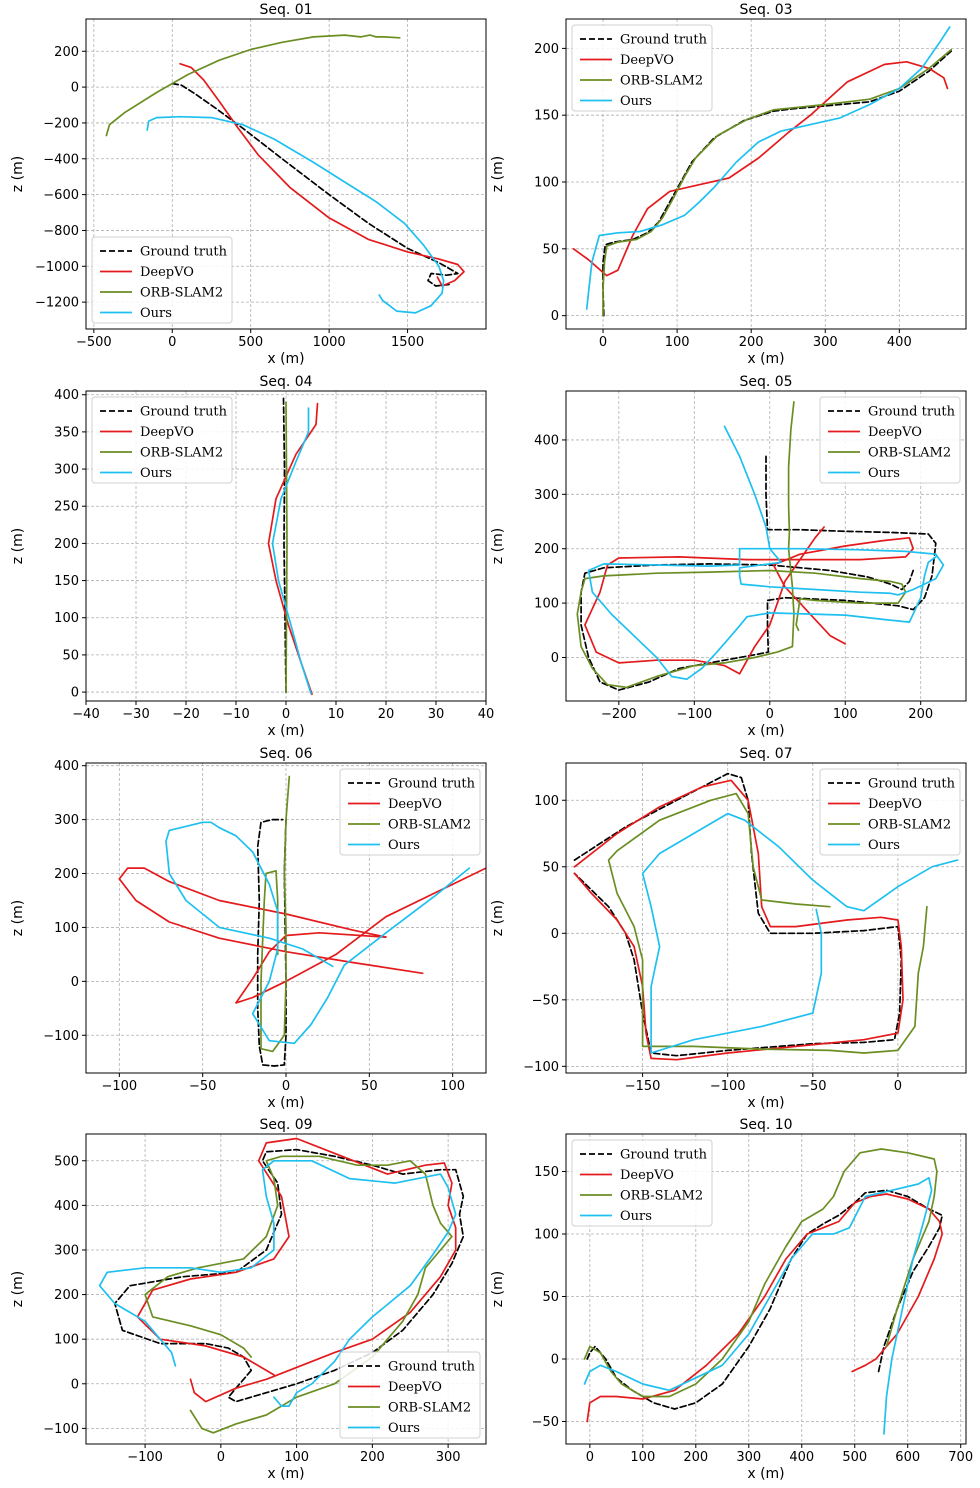 This screenshot has width=980, height=1488. What do you see at coordinates (61, 159) in the screenshot?
I see `y-tick-label: −400` at bounding box center [61, 159].